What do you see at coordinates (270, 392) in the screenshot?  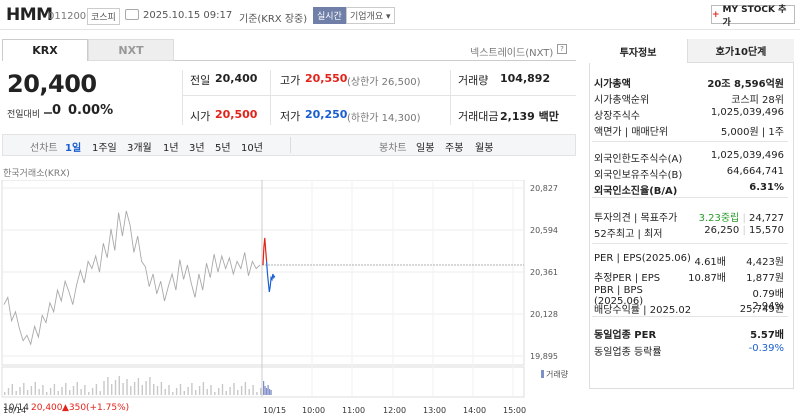 I see `volume-bar-today` at bounding box center [270, 392].